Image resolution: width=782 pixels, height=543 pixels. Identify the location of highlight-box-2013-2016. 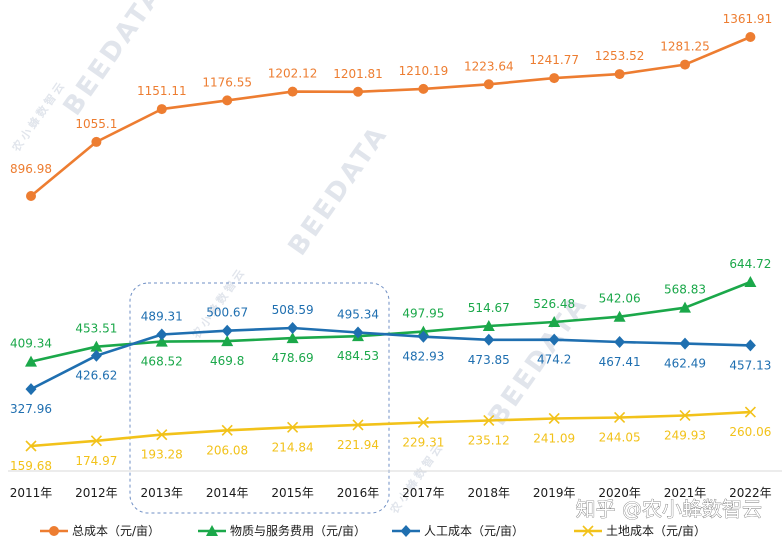
(259, 398).